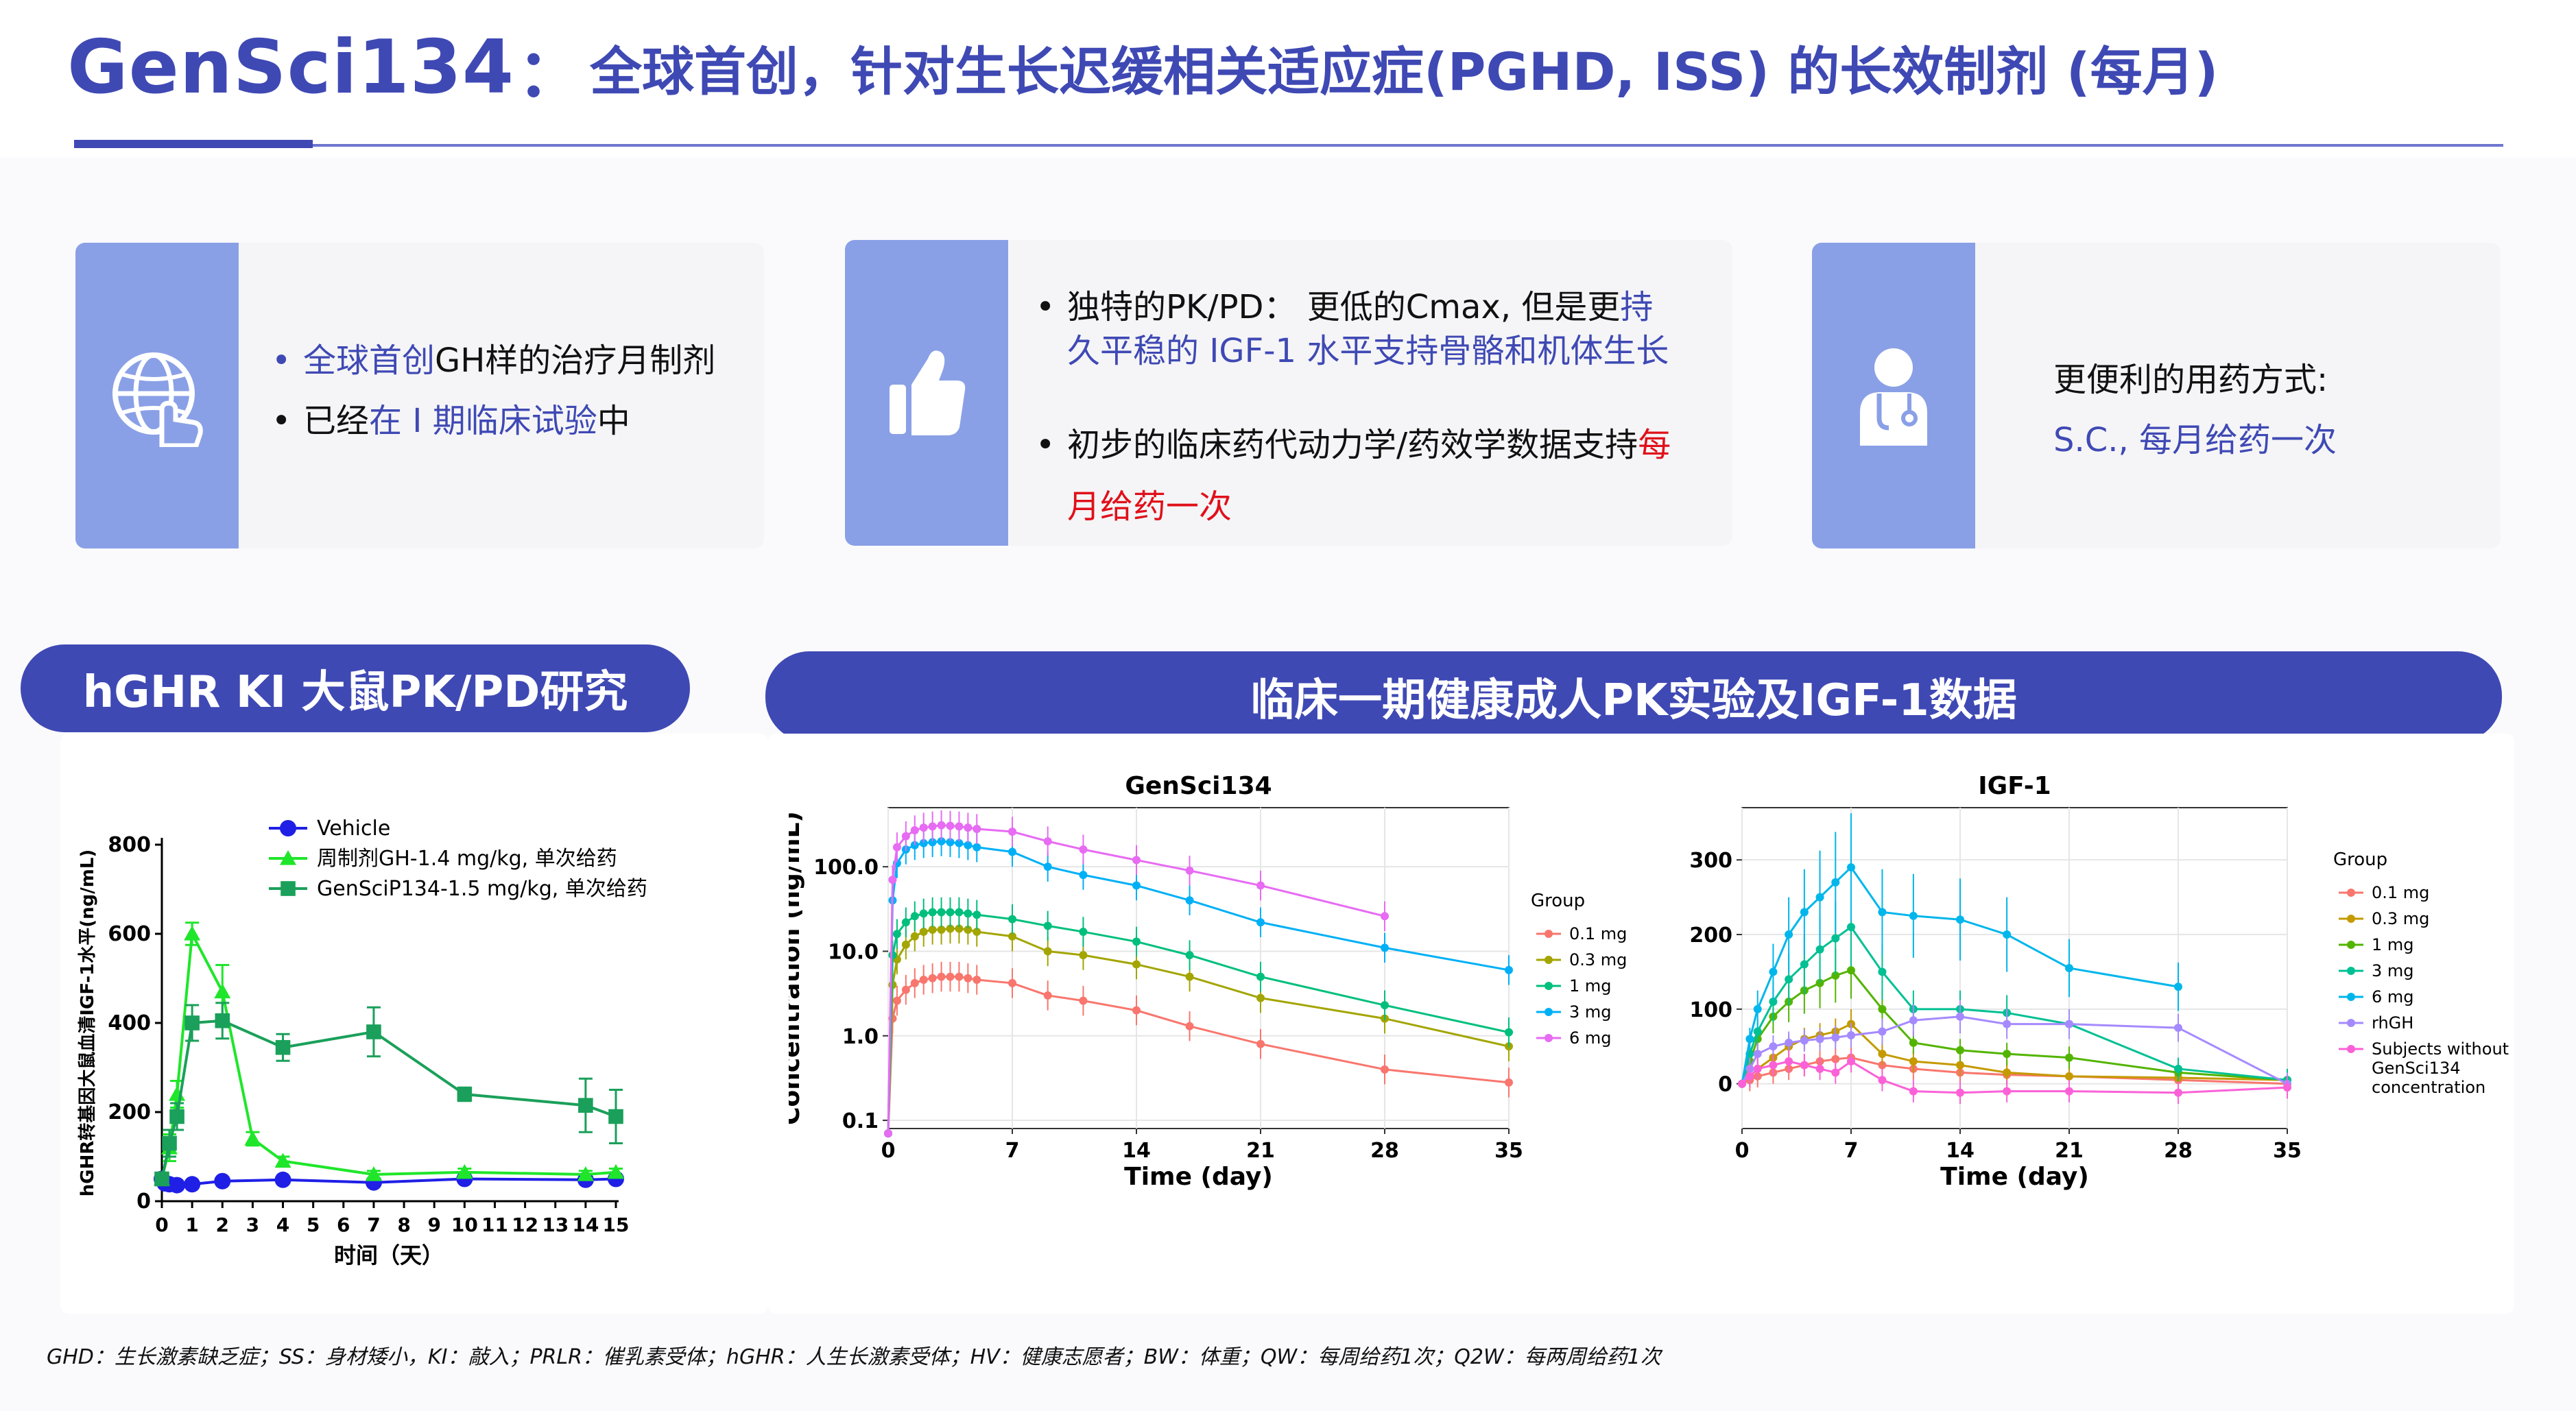 This screenshot has width=2576, height=1411. I want to click on legend-label: 0.3 mg, so click(2400, 918).